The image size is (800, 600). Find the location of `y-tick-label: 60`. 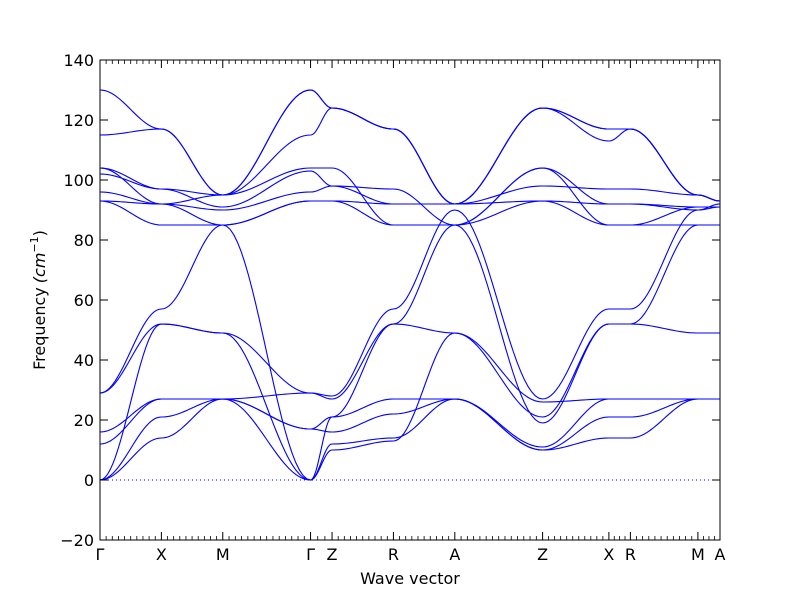

y-tick-label: 60 is located at coordinates (84, 300).